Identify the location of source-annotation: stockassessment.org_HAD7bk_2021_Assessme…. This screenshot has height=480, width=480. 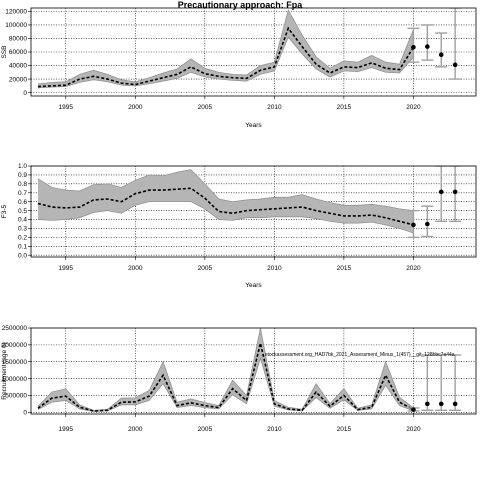
(360, 355).